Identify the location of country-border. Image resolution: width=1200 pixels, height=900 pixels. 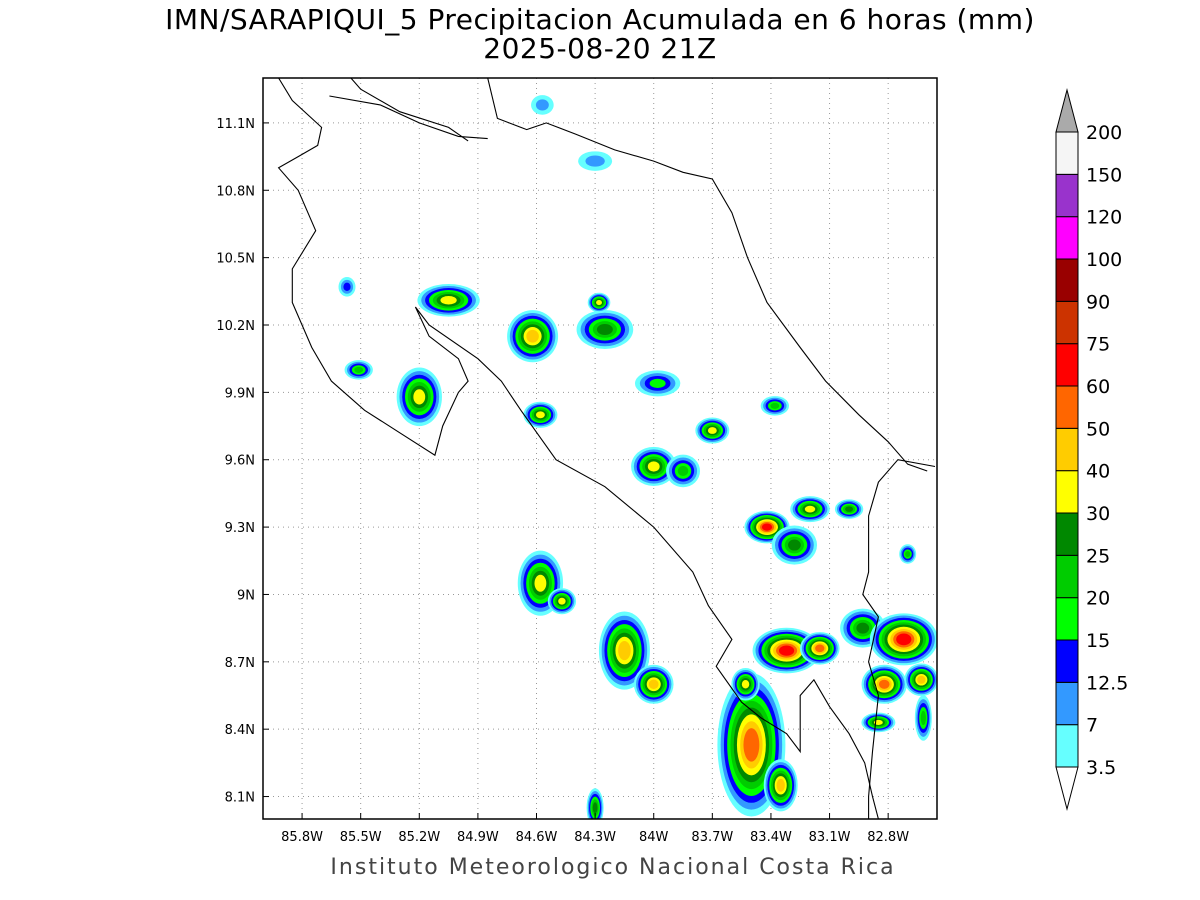
(899, 639).